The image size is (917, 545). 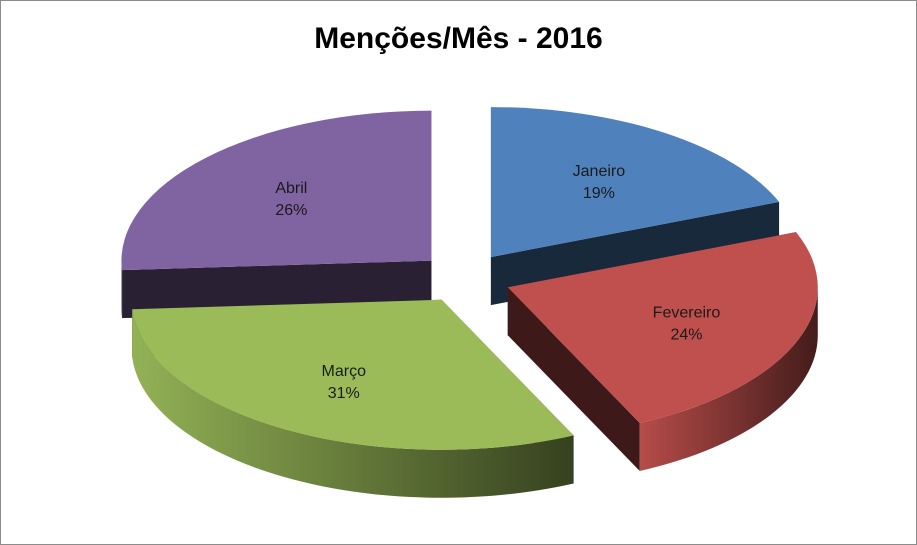 What do you see at coordinates (599, 193) in the screenshot?
I see `slice-percent-label: 19%` at bounding box center [599, 193].